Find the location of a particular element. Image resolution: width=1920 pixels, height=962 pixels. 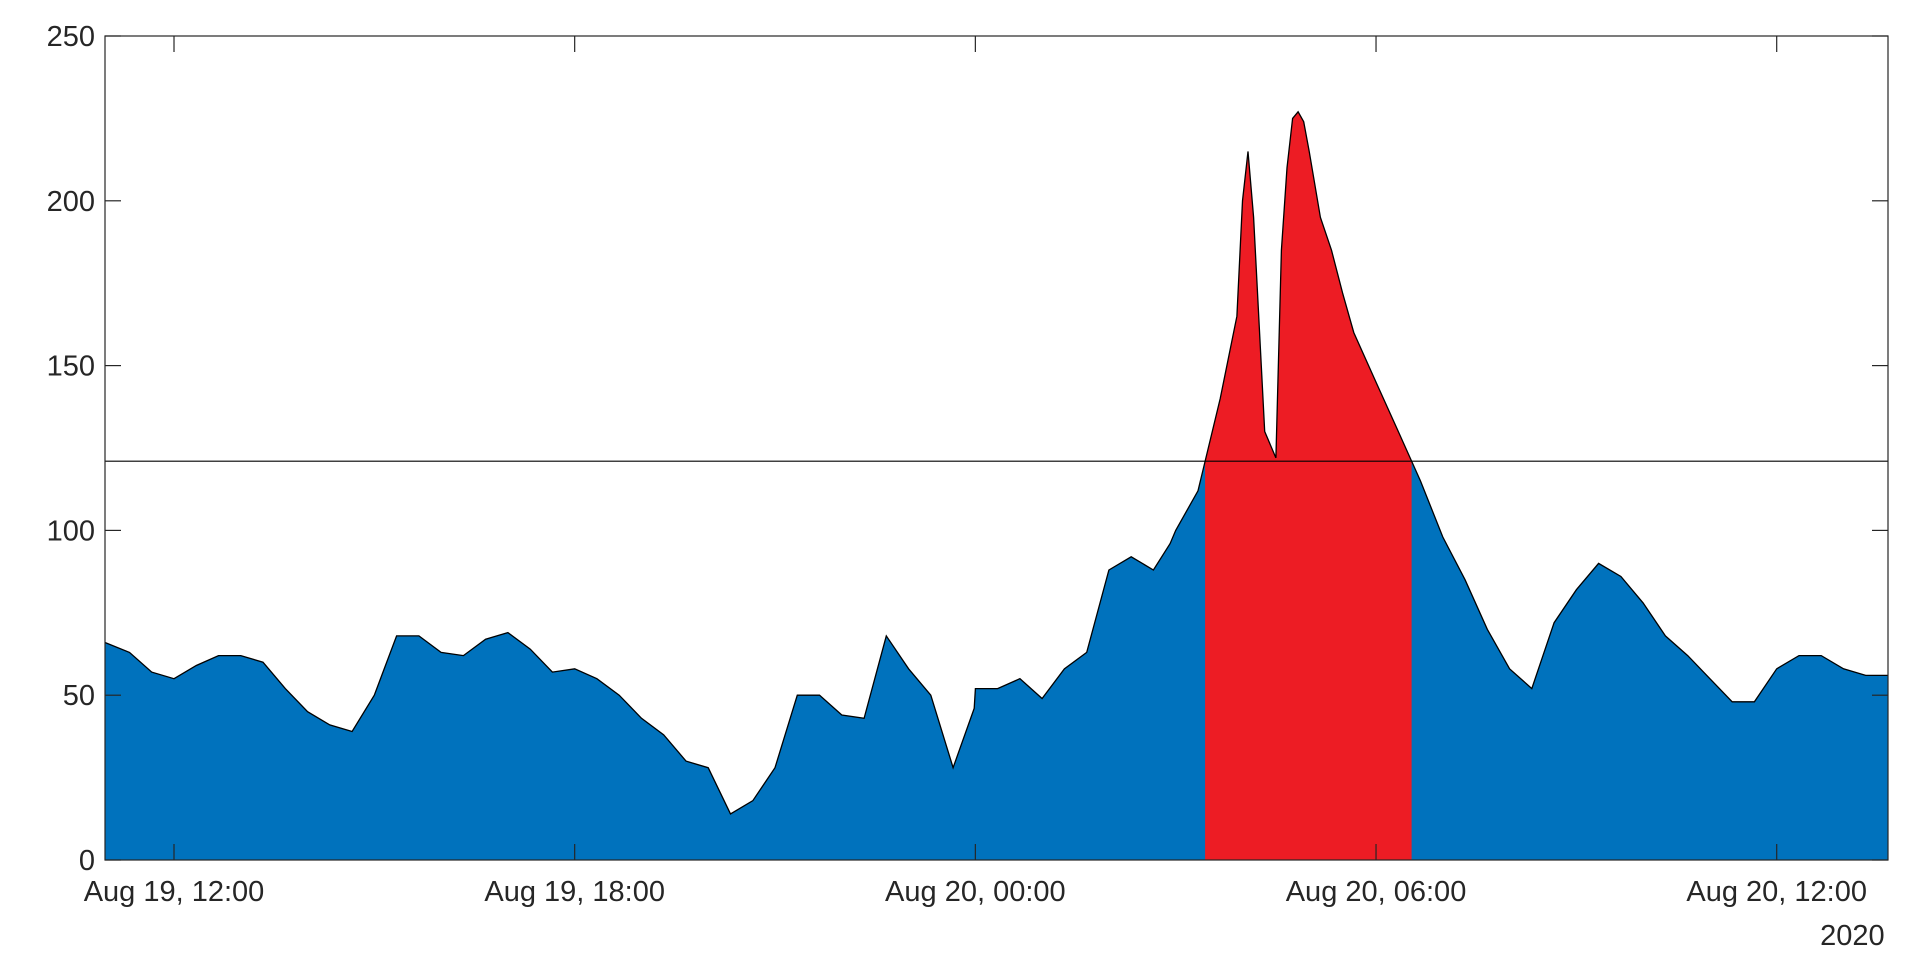

x-tick-label-4: Aug 20, 12:00 is located at coordinates (1776, 892).